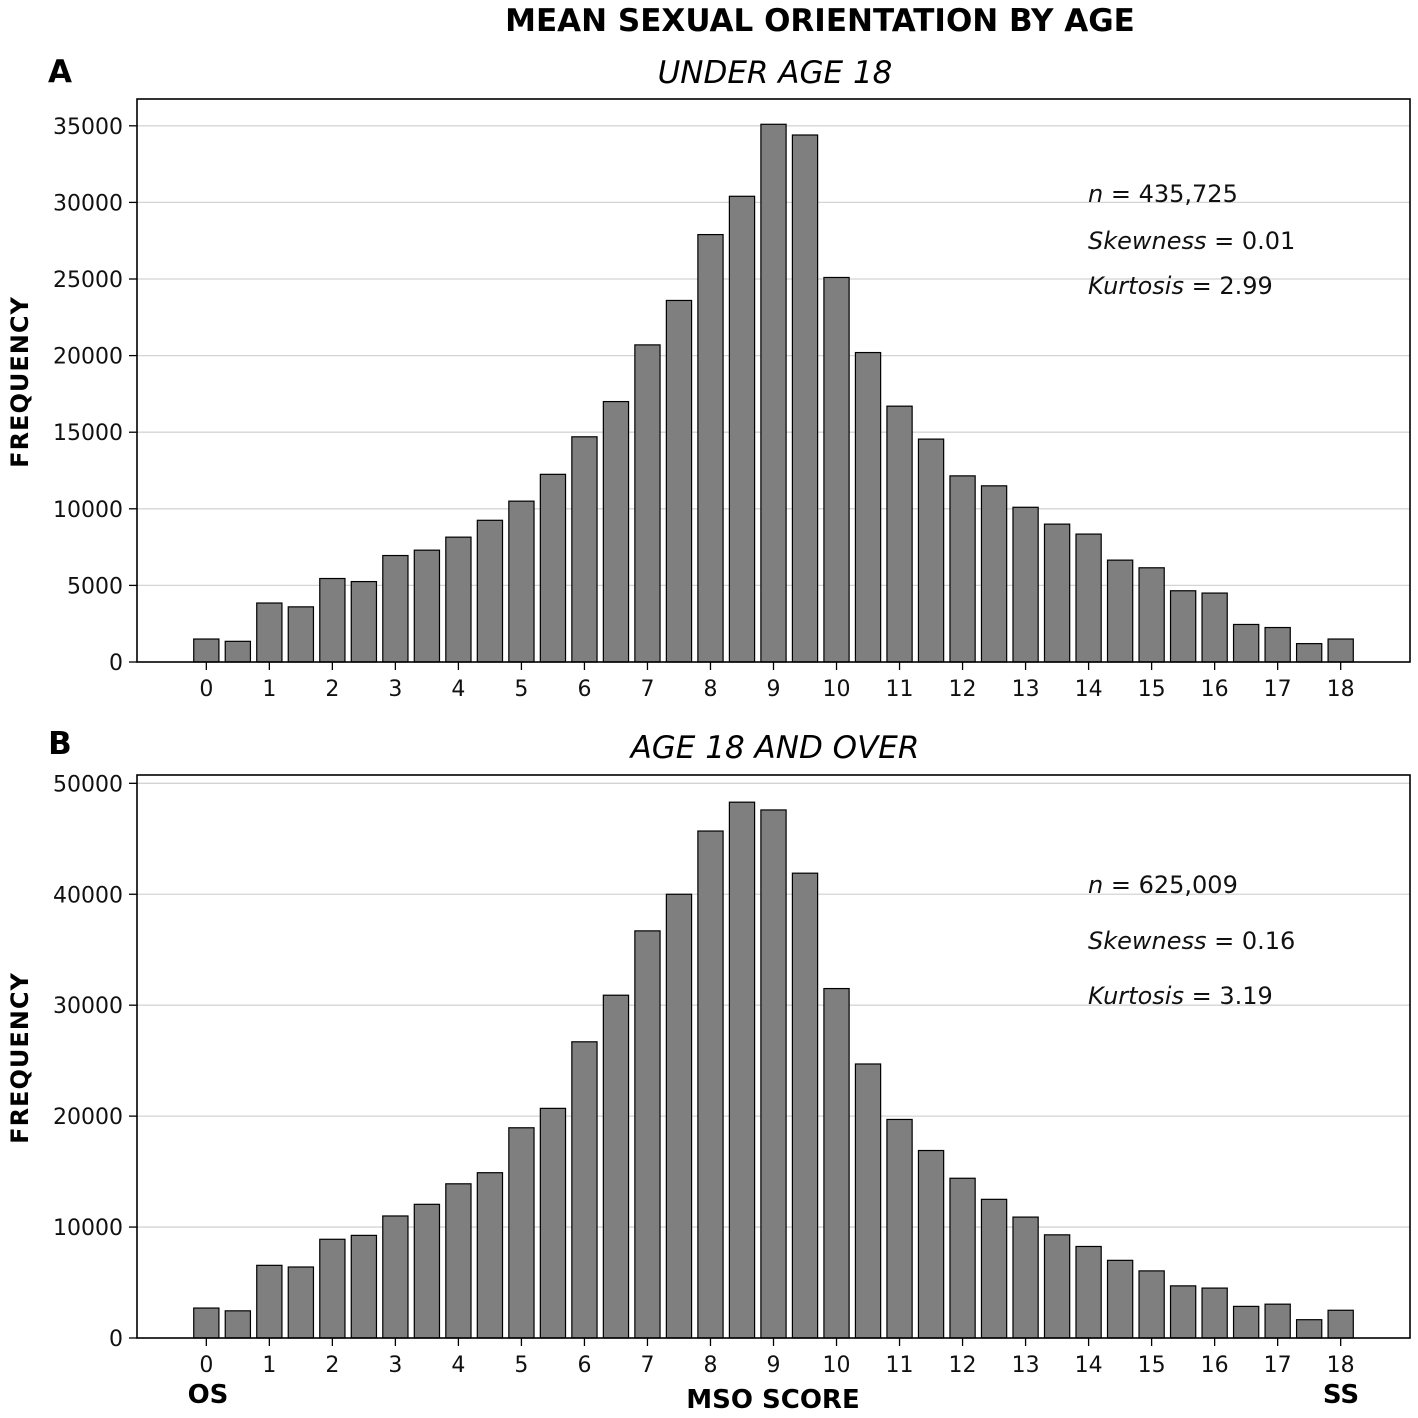 The width and height of the screenshot is (1418, 1418). I want to click on panel-b-skewness-stat: Skewness = 0.16, so click(1191, 941).